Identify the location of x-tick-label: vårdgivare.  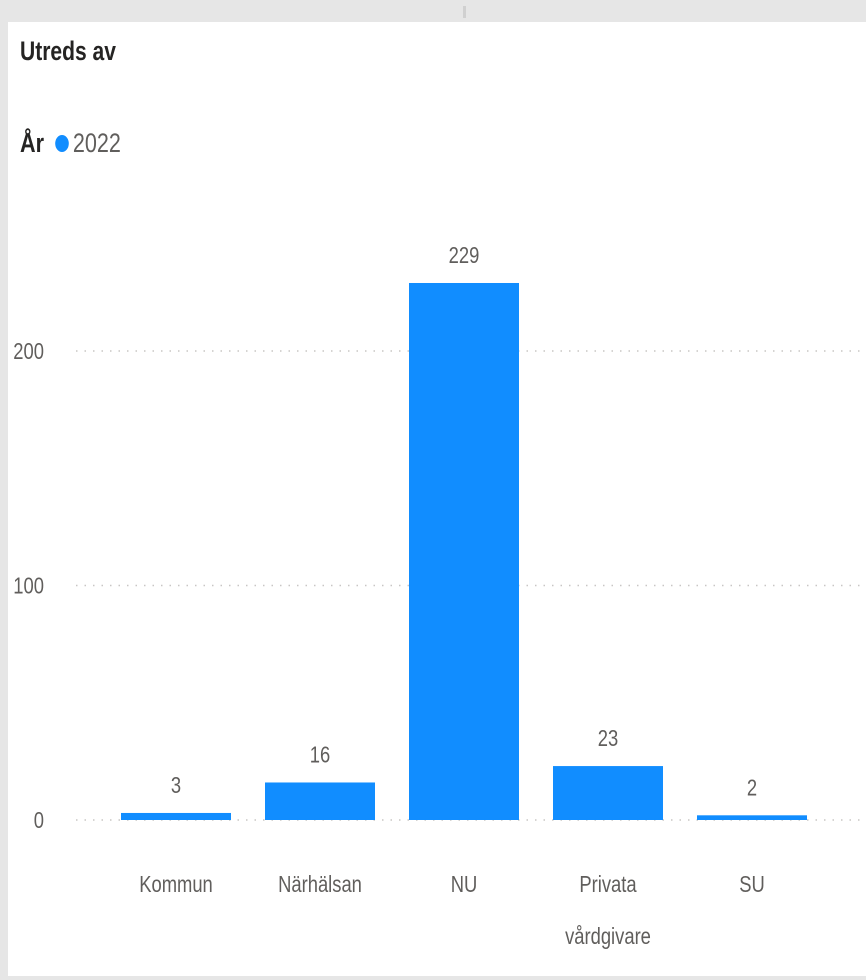
(608, 936).